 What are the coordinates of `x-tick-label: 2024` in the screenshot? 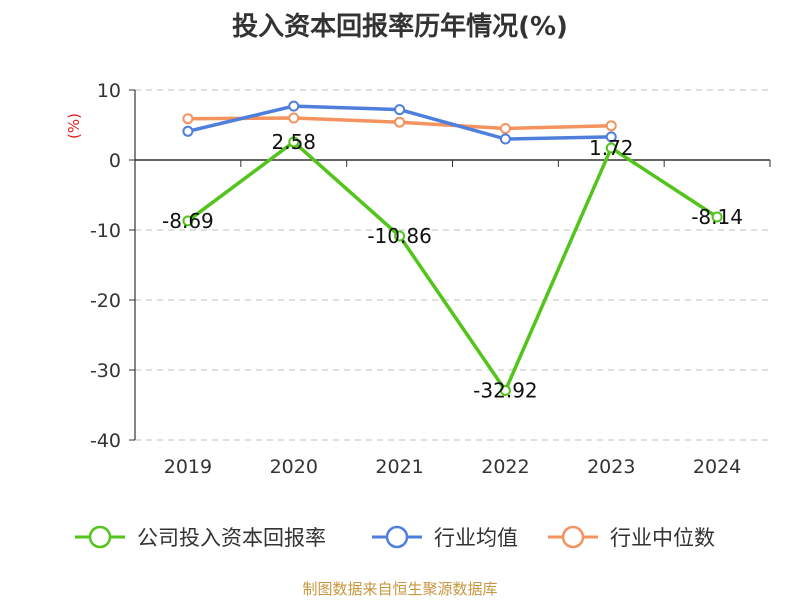 It's located at (717, 467).